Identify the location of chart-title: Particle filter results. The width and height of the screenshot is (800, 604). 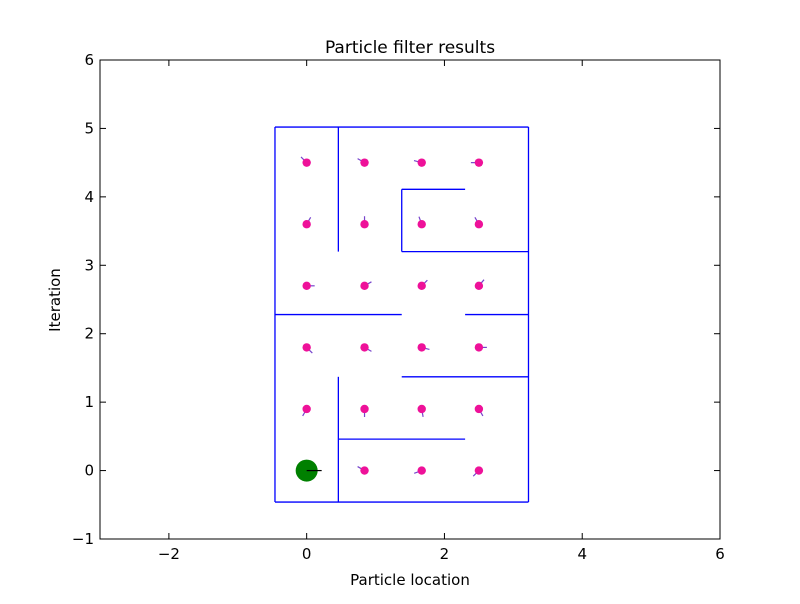
(410, 48).